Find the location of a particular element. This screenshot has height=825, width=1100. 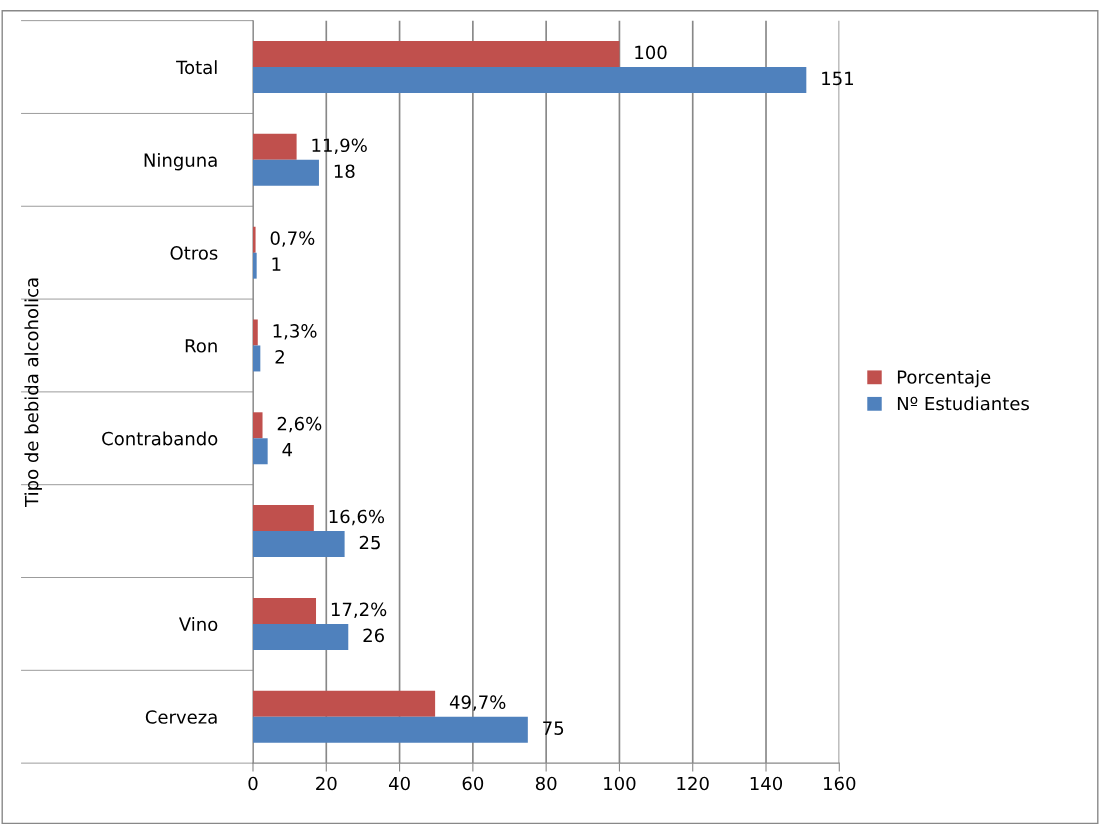

data-label: 1,3% is located at coordinates (295, 332).